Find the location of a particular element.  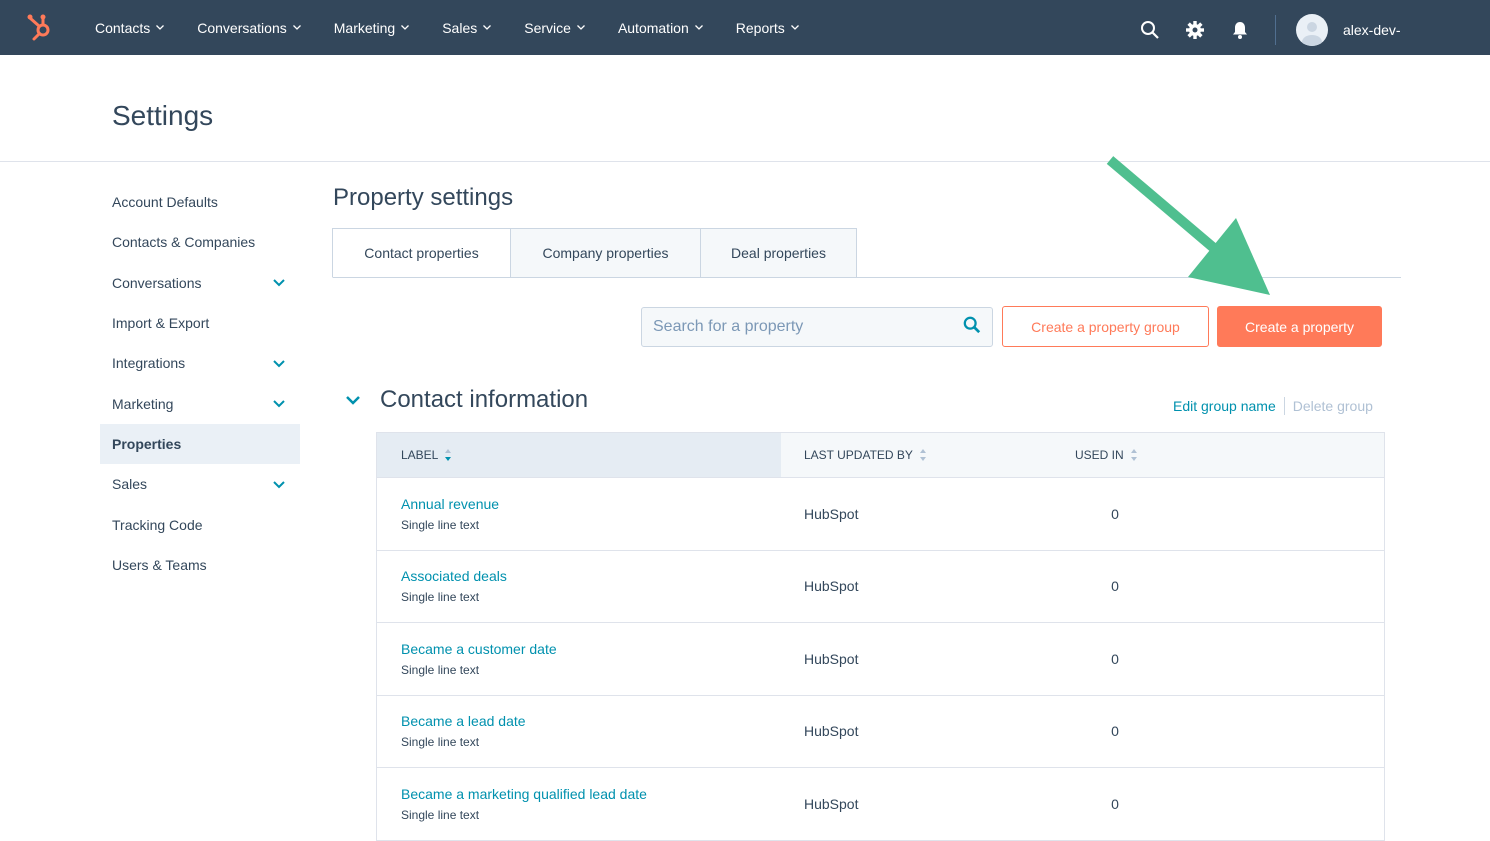

nav-item-label: Marketing is located at coordinates (364, 27).